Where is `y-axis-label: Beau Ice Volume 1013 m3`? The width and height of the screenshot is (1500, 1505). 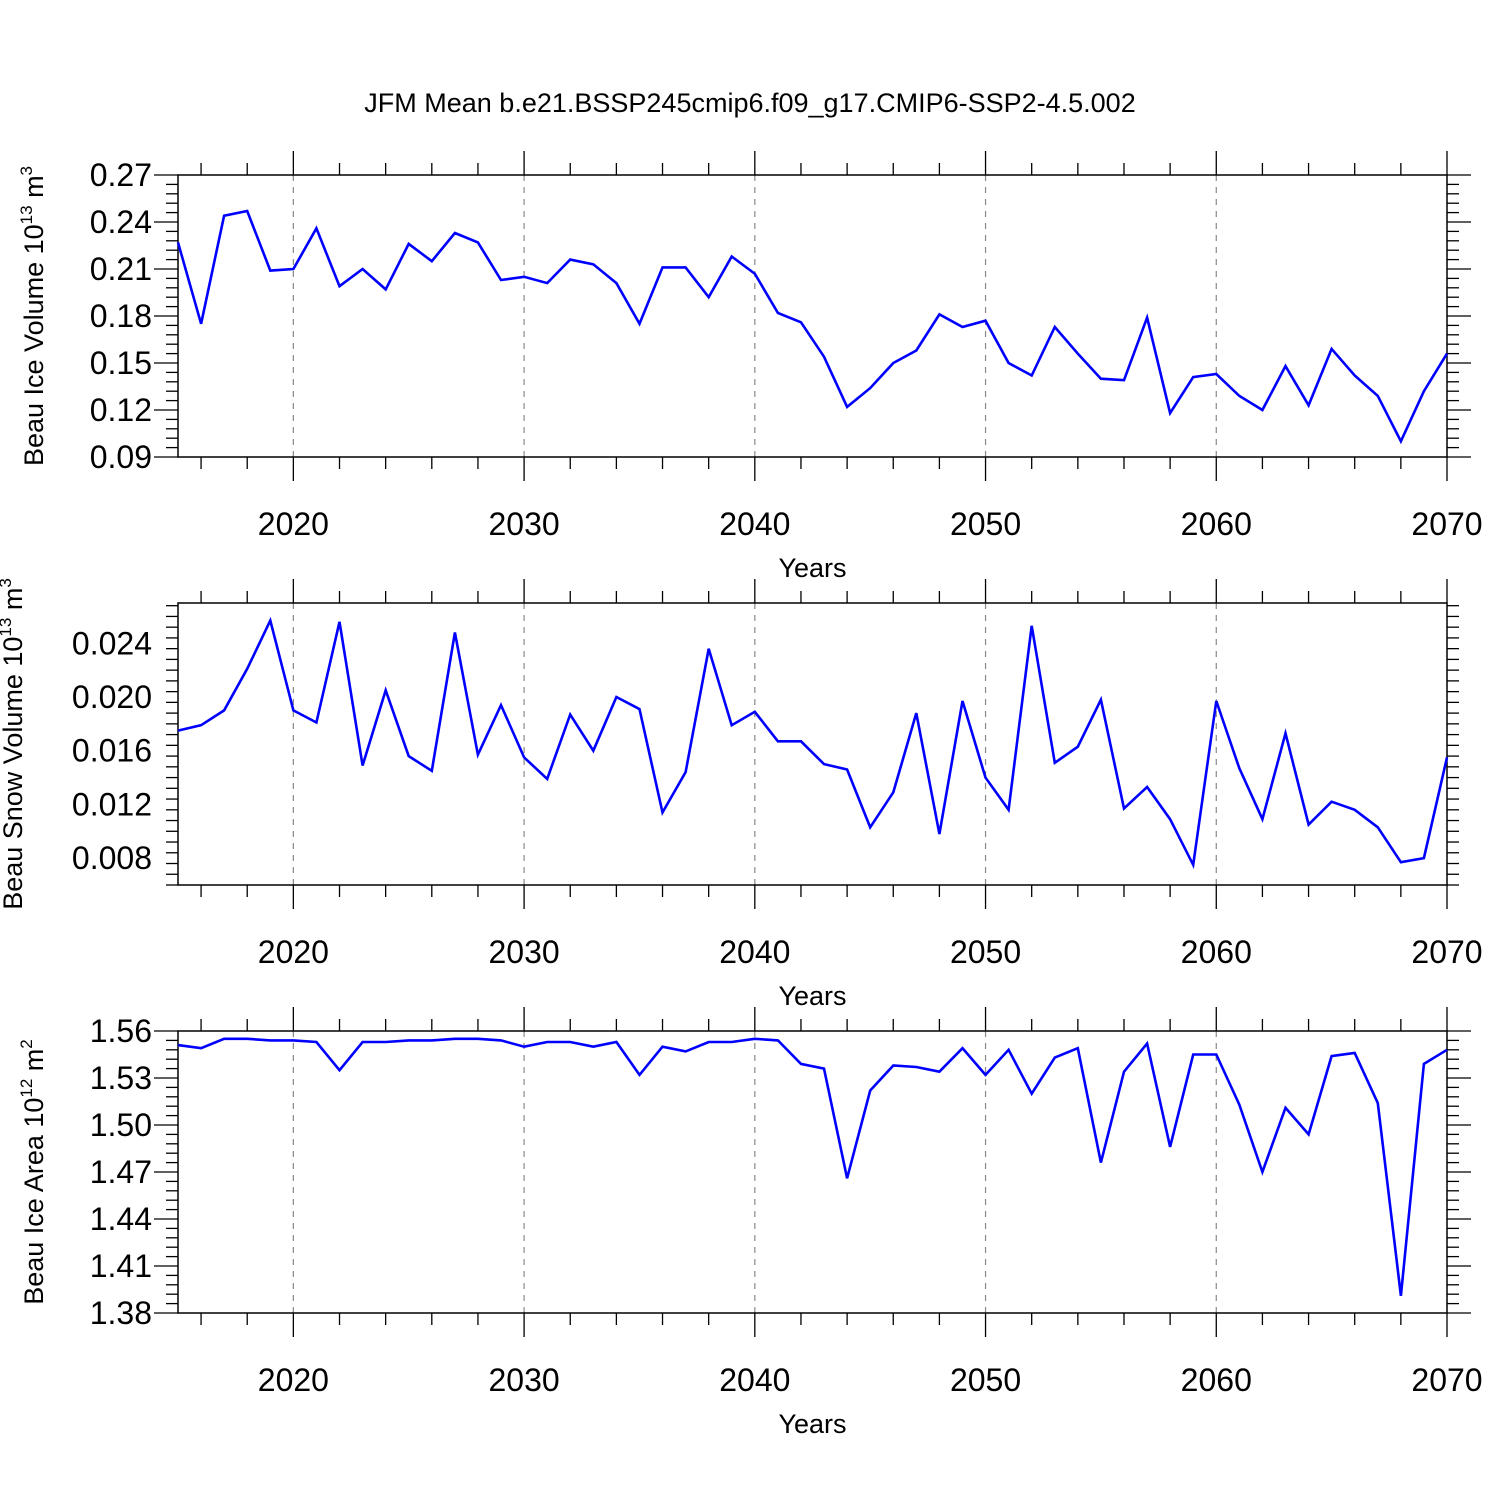 y-axis-label: Beau Ice Volume 1013 m3 is located at coordinates (33, 316).